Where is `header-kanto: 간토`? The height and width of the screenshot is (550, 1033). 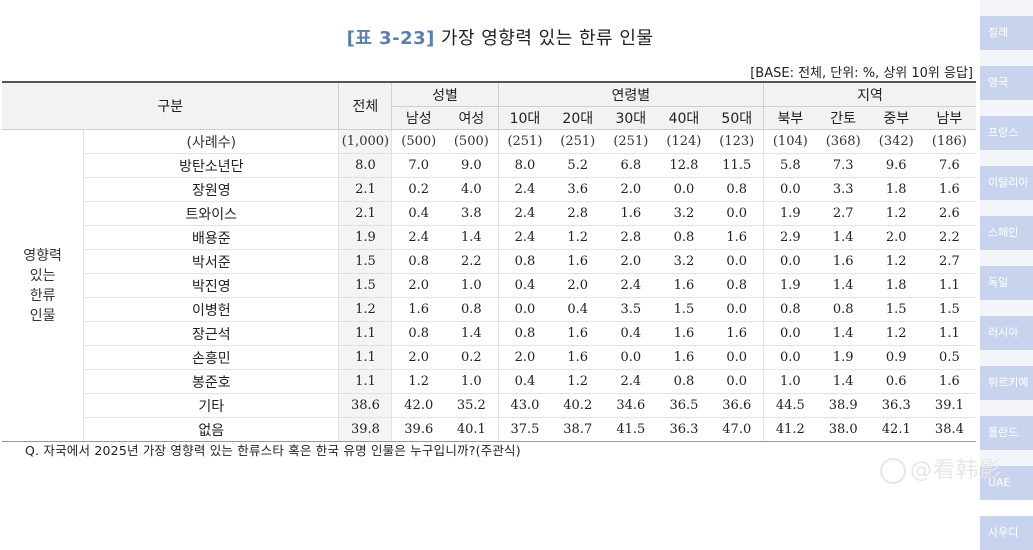
header-kanto: 간토 is located at coordinates (843, 118).